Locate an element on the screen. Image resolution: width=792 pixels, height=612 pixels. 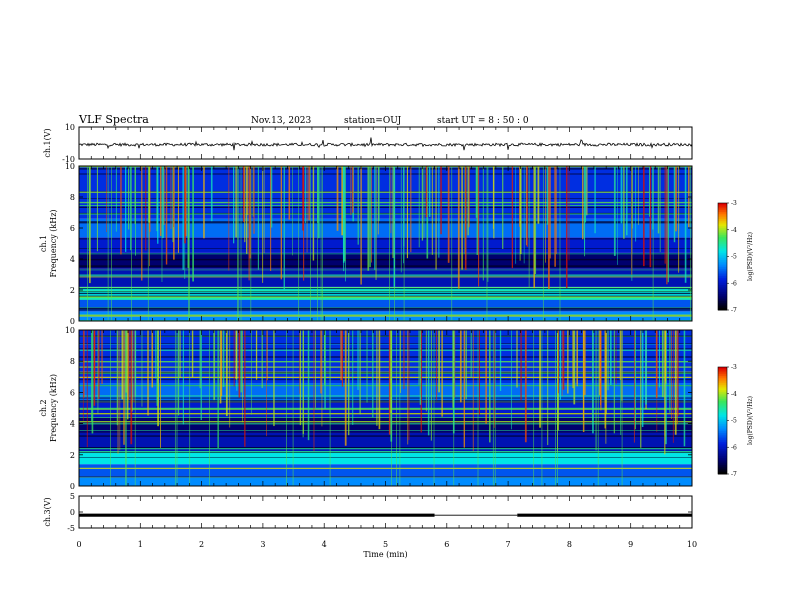
ch2-spectrogram-ylabel-frequency: Frequency (kHz) is located at coordinates (53, 408).